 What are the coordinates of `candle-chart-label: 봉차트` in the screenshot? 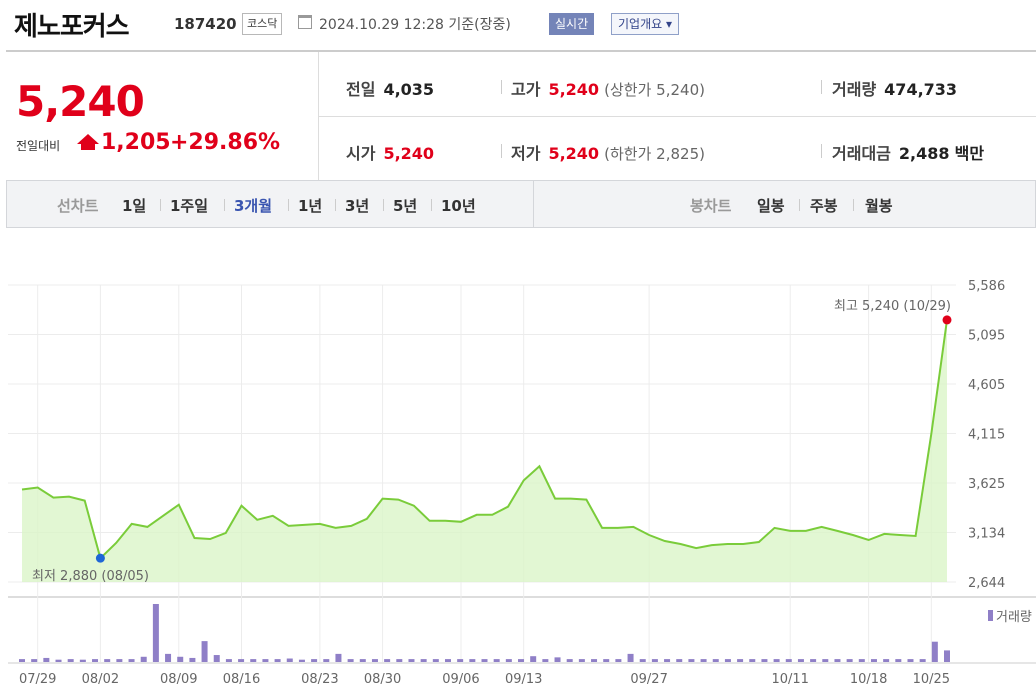 It's located at (711, 206).